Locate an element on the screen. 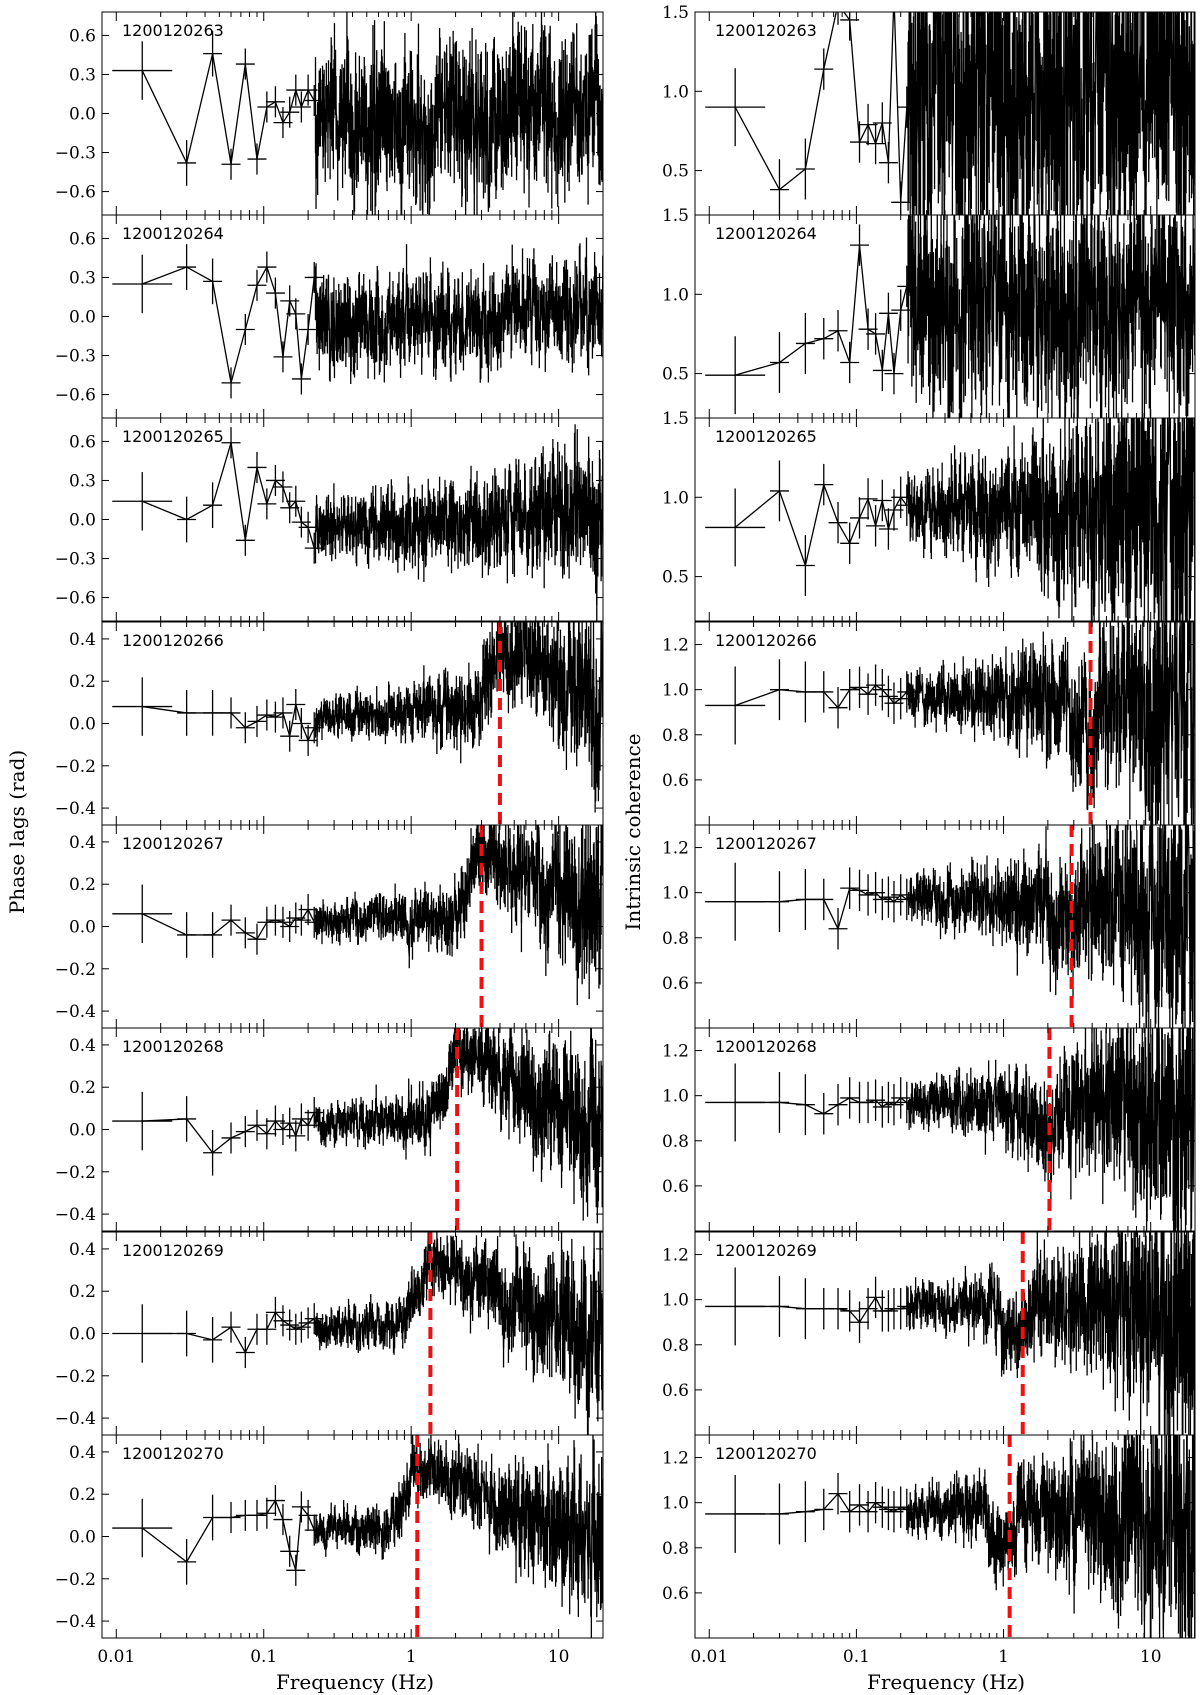  y-tick-label: −0.2 is located at coordinates (75, 767).